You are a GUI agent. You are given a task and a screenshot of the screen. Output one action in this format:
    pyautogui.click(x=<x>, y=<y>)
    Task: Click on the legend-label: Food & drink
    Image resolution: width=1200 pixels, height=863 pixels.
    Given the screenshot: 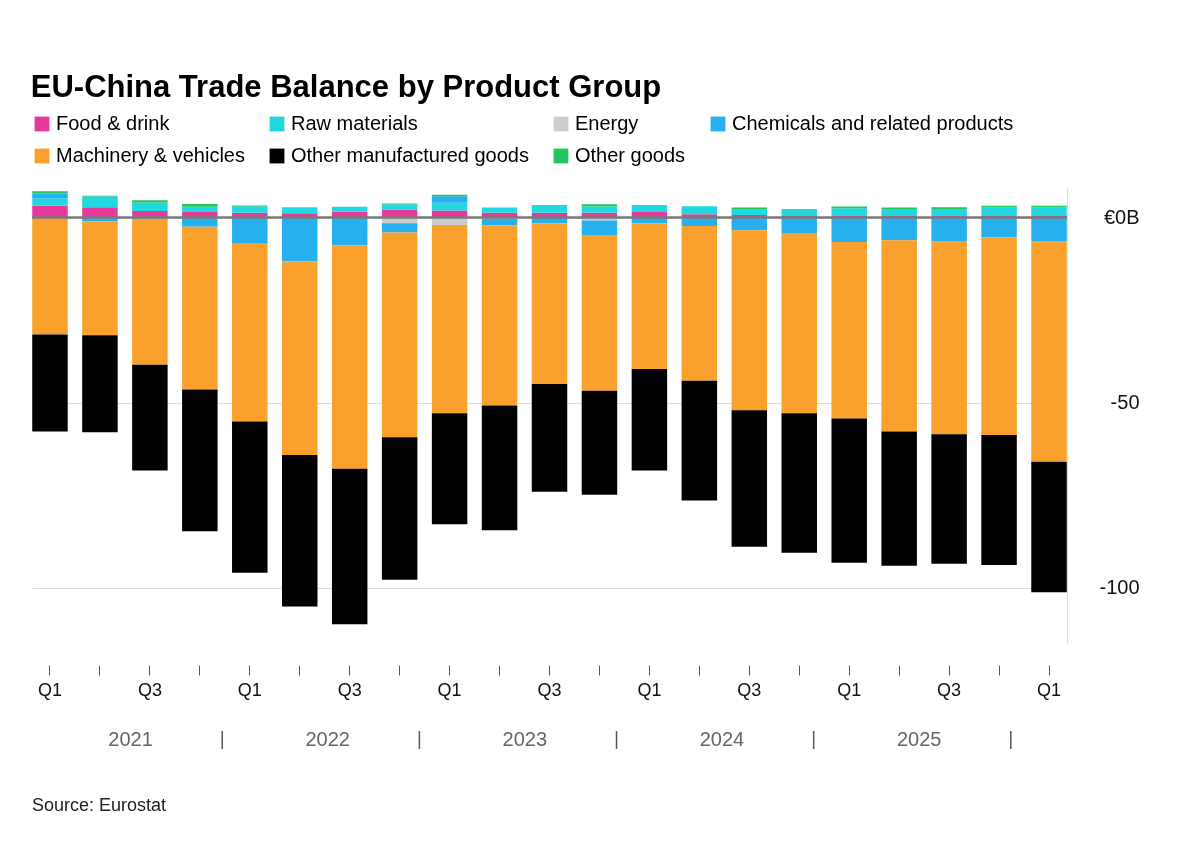 What is the action you would take?
    pyautogui.click(x=113, y=123)
    